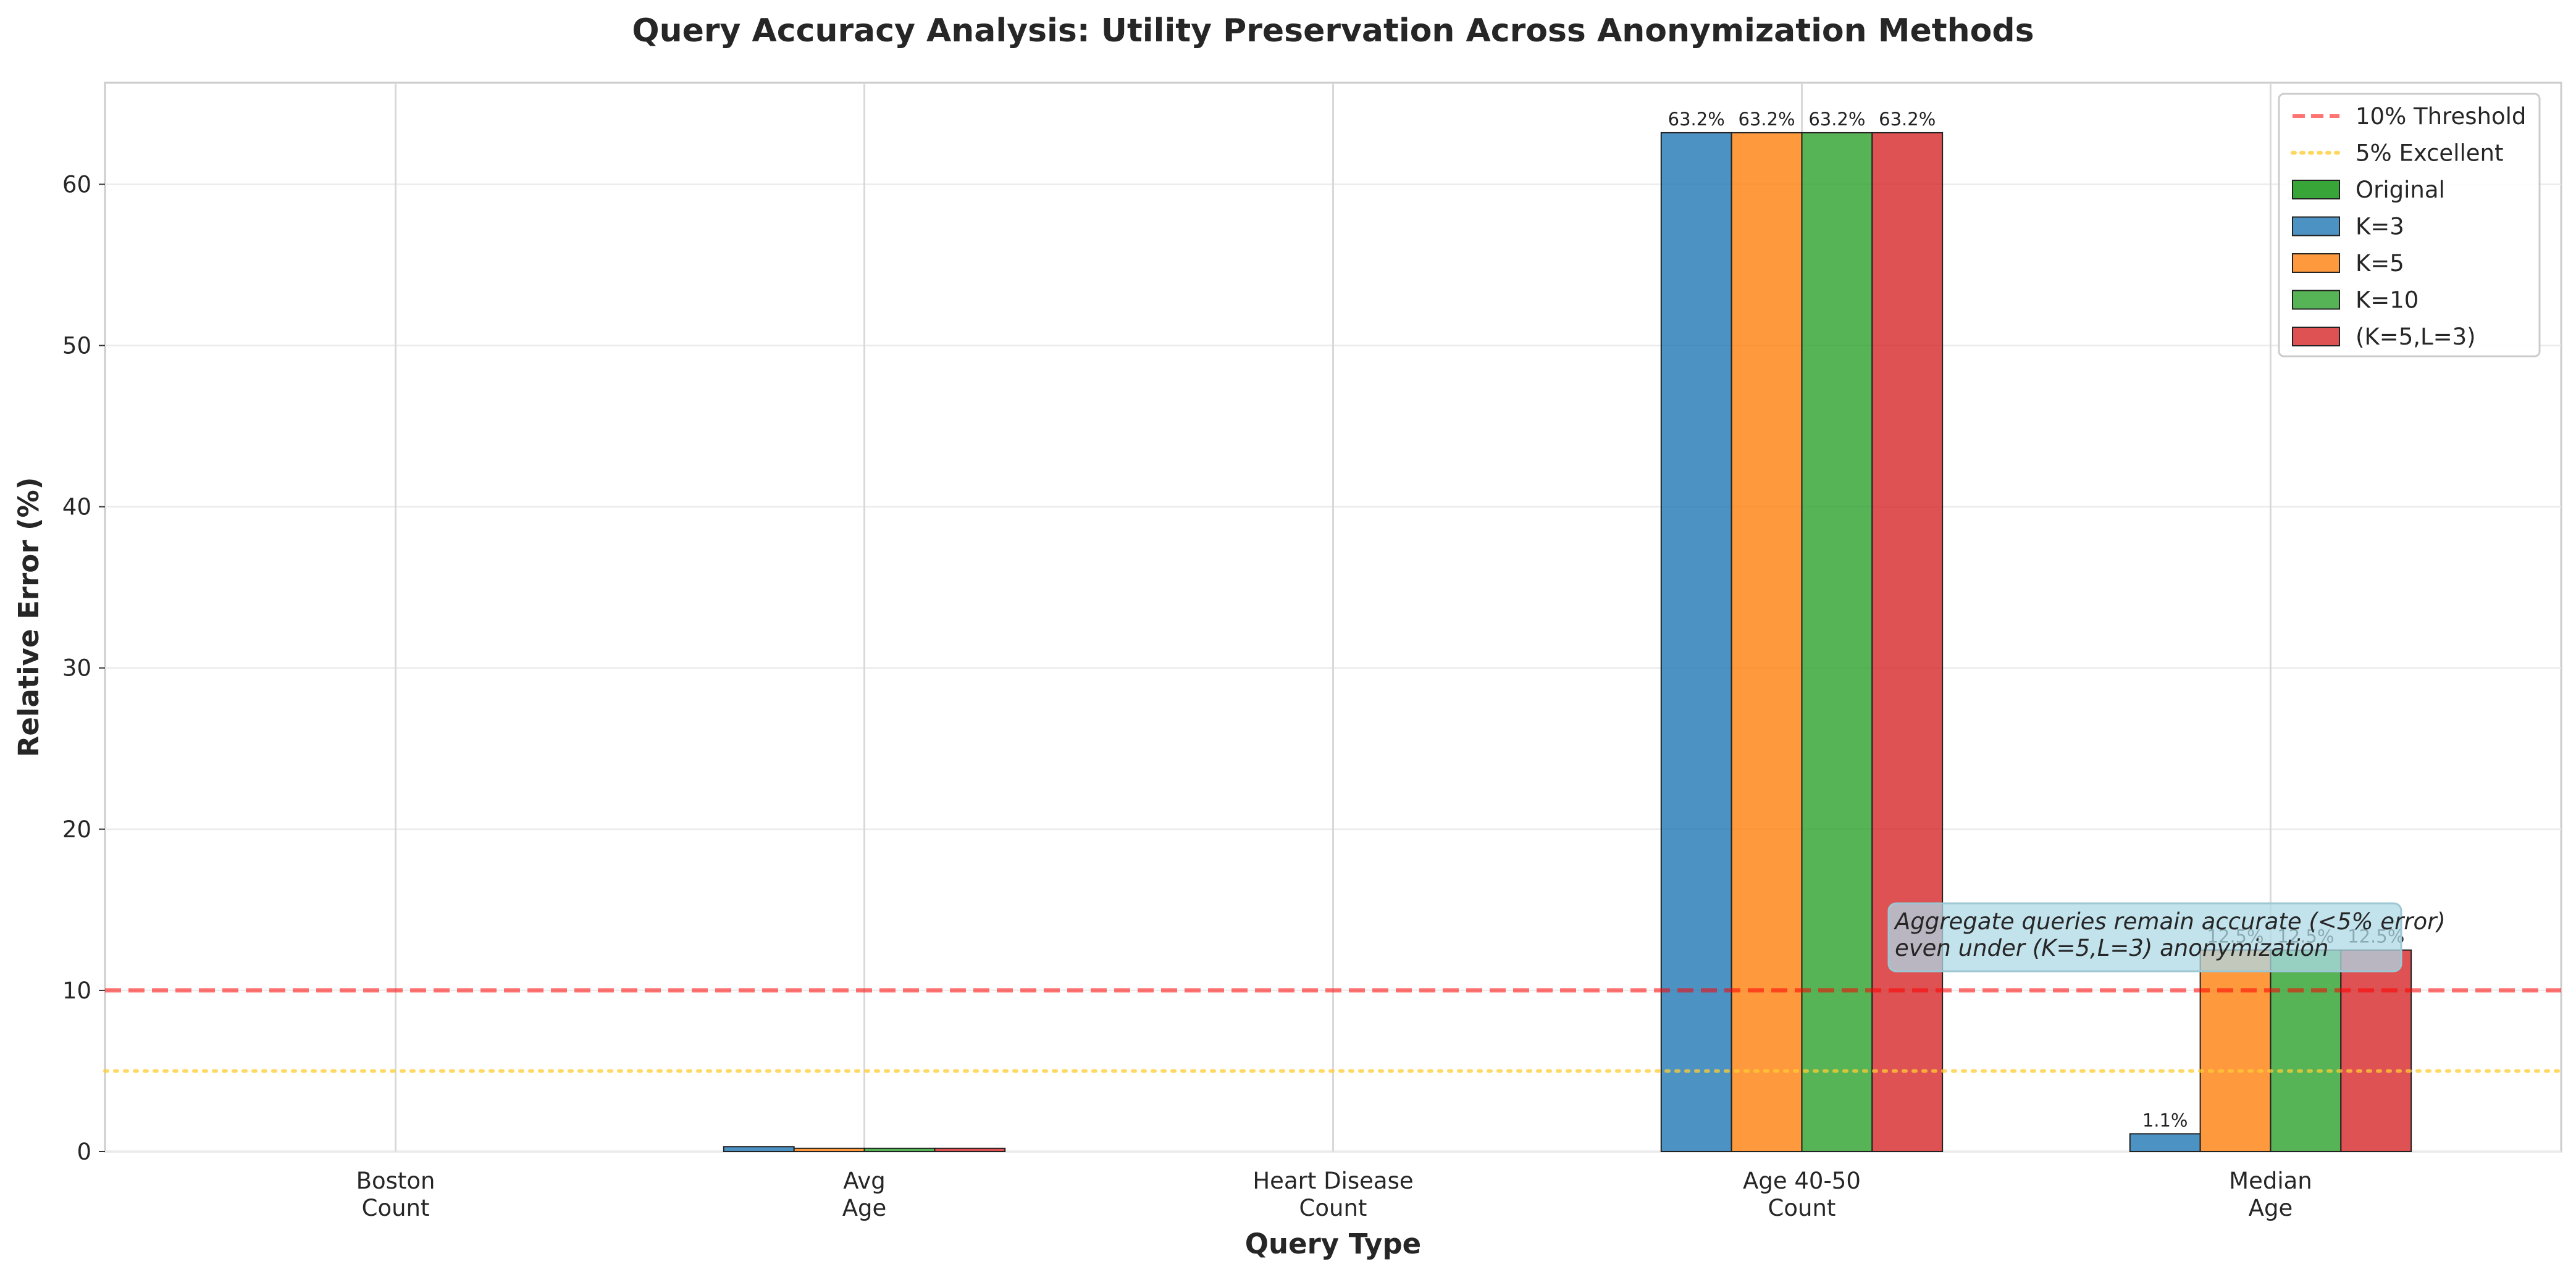 The height and width of the screenshot is (1280, 2576). Describe the element at coordinates (2165, 1121) in the screenshot. I see `bar-value-label: 1.1%` at that location.